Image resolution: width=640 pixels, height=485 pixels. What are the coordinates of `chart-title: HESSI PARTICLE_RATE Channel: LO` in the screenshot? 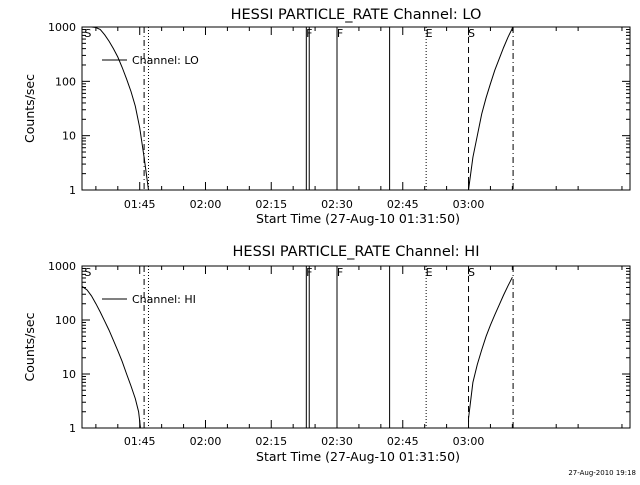 It's located at (356, 15).